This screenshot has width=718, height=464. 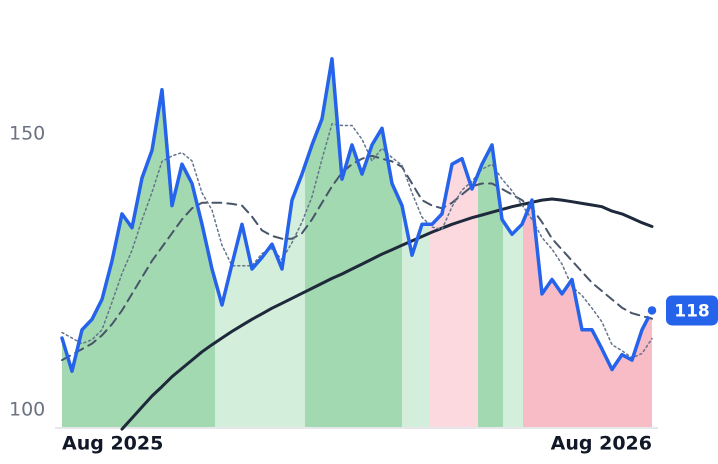 I want to click on last-point, so click(x=652, y=310).